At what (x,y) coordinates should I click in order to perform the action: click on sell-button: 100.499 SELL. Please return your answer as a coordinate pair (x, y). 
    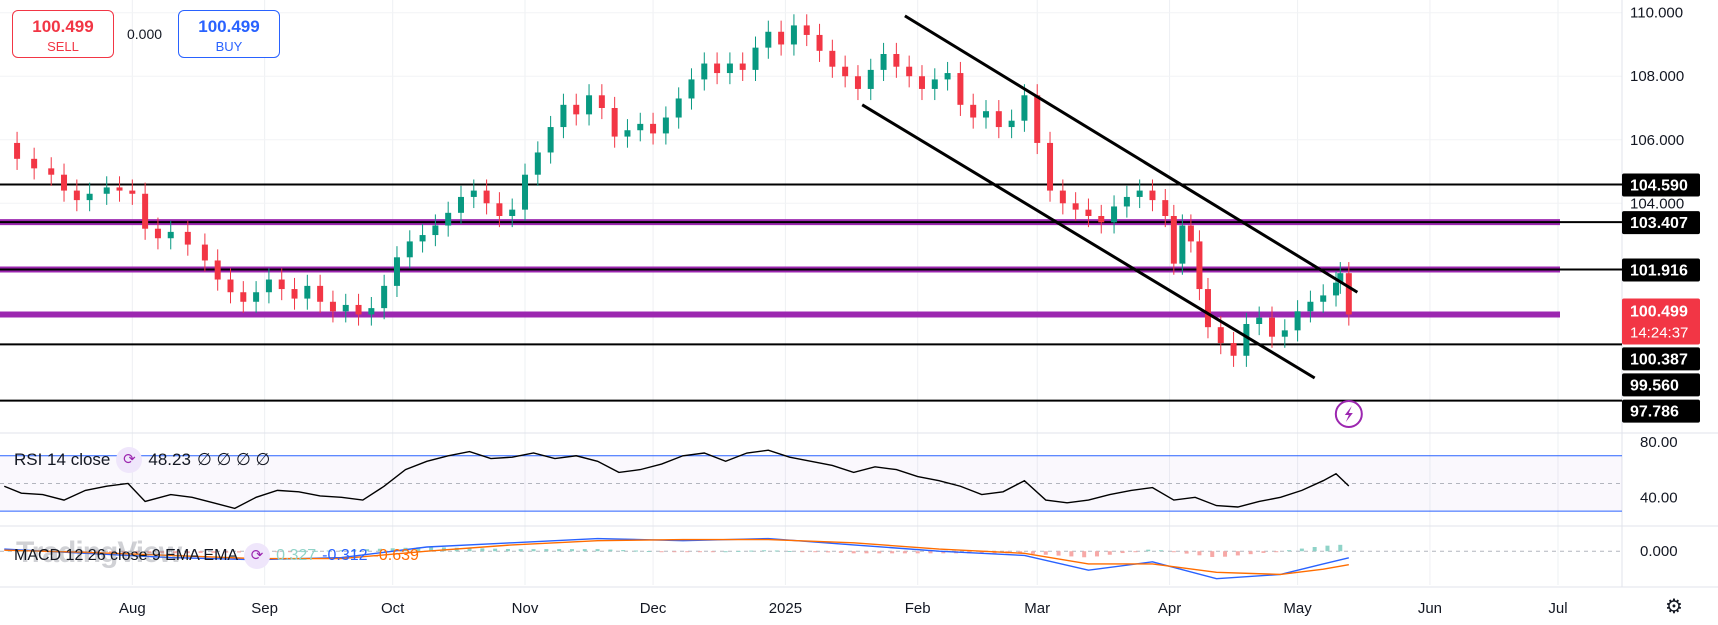
    Looking at the image, I should click on (63, 34).